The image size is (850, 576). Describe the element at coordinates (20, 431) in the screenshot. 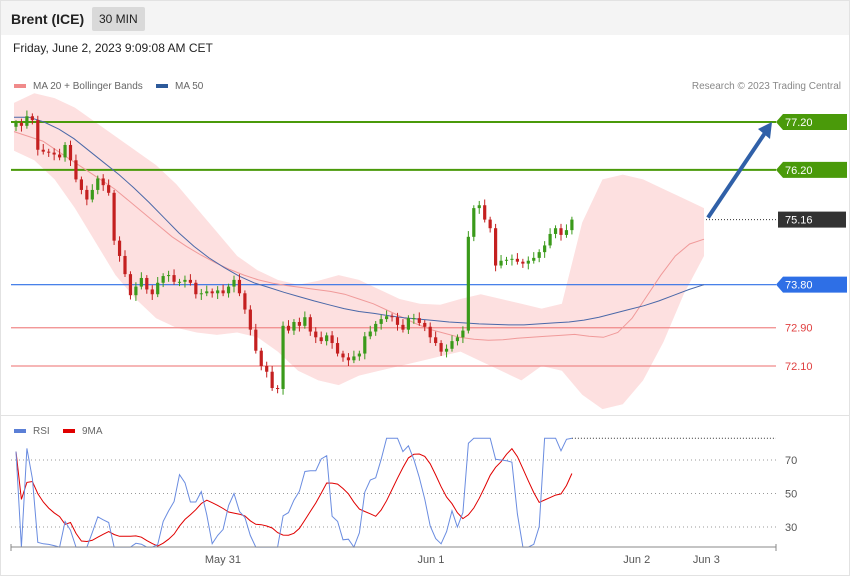

I see `legend-swatch-rsi` at that location.